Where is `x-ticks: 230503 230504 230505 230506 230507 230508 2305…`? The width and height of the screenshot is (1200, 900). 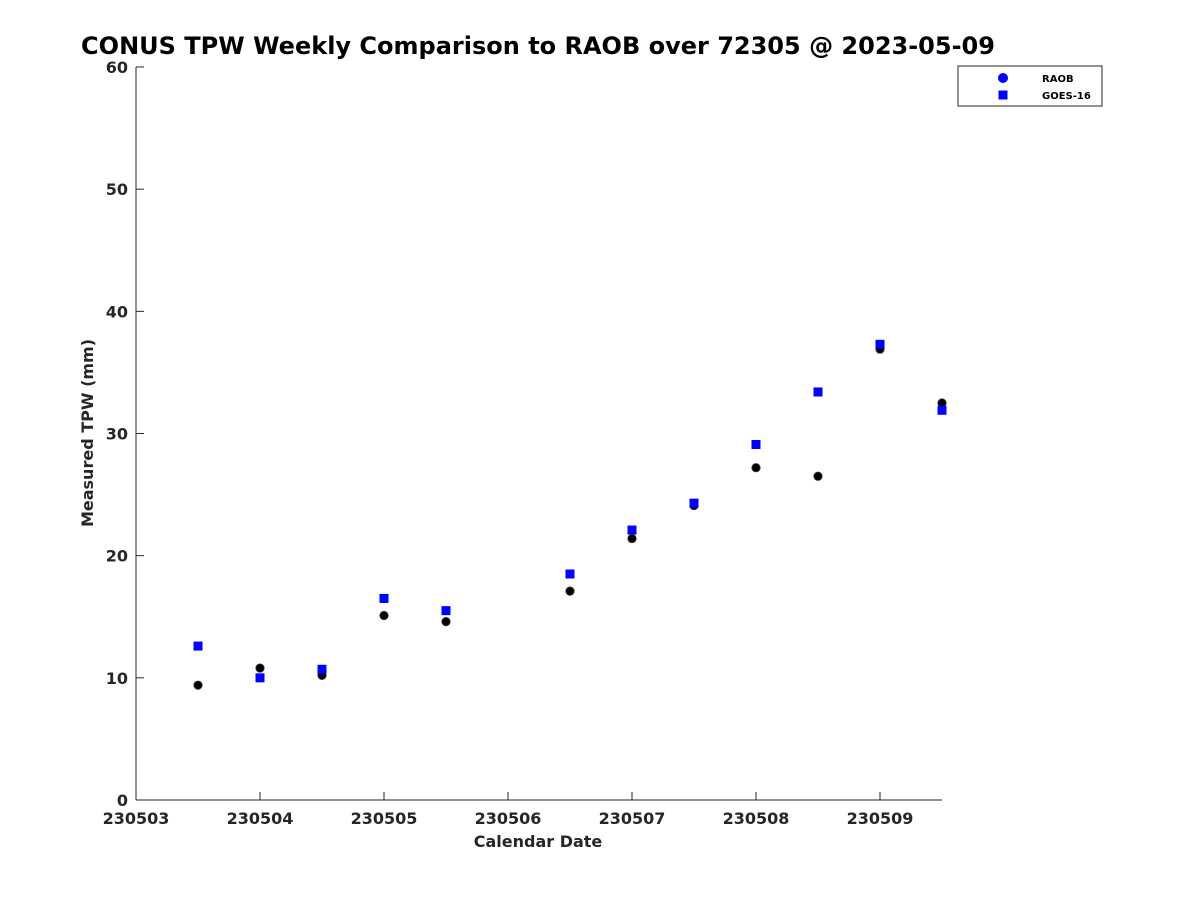 x-ticks: 230503 230504 230505 230506 230507 230508 2305… is located at coordinates (508, 810).